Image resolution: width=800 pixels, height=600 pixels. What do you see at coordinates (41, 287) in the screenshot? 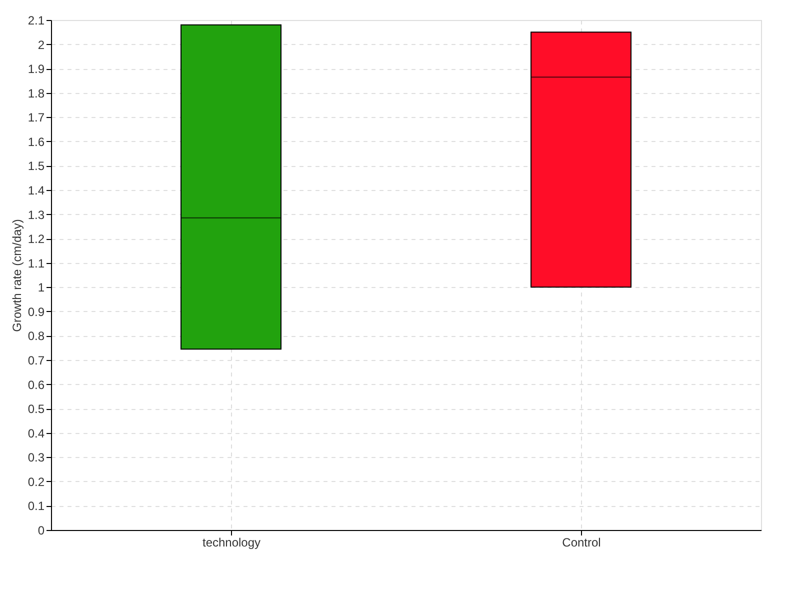
I see `y-tick-label: 1` at bounding box center [41, 287].